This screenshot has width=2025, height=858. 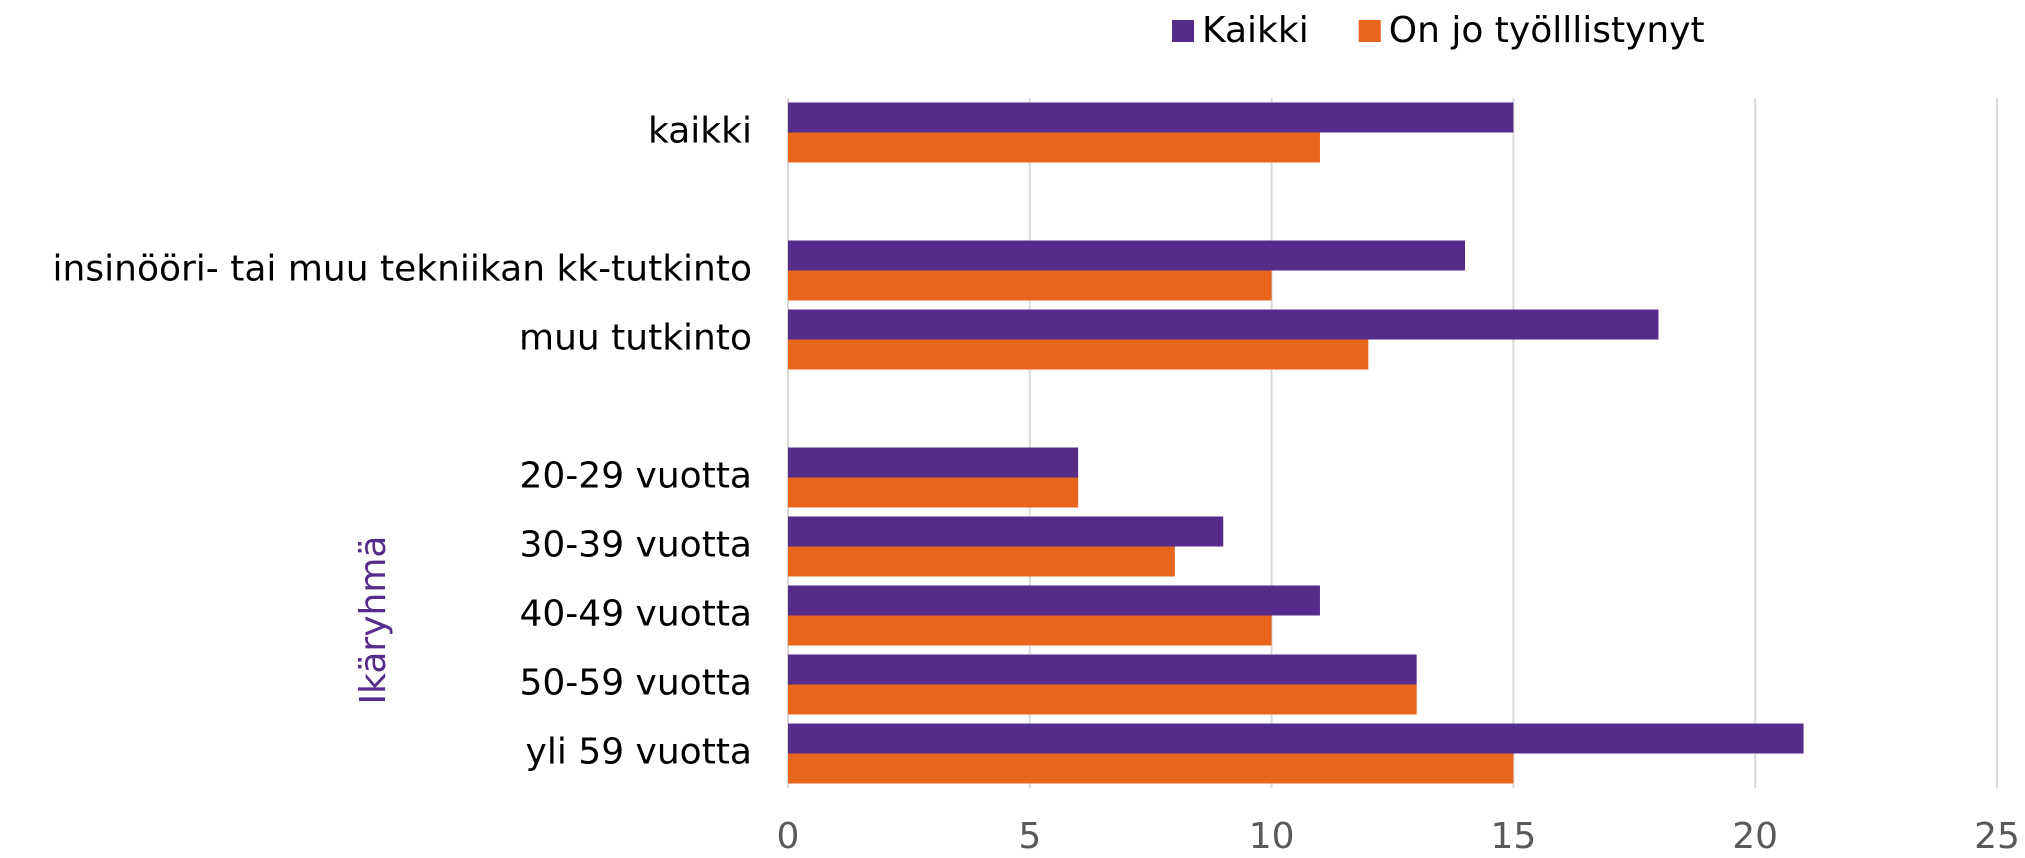 I want to click on y-tick-label: 40-49 vuotta, so click(x=636, y=614).